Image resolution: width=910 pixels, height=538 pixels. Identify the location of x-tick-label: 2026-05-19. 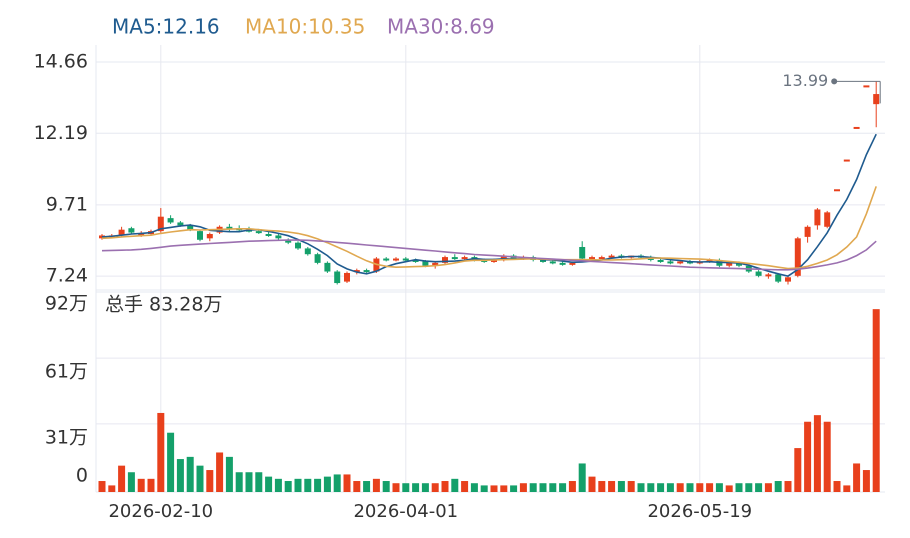
(699, 511).